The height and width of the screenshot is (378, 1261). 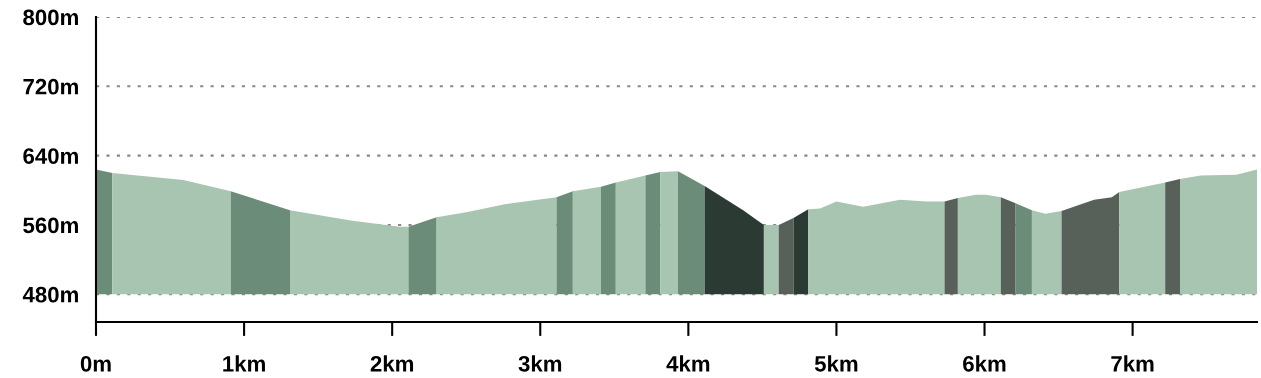 I want to click on x-tick-label: 4km, so click(x=688, y=363).